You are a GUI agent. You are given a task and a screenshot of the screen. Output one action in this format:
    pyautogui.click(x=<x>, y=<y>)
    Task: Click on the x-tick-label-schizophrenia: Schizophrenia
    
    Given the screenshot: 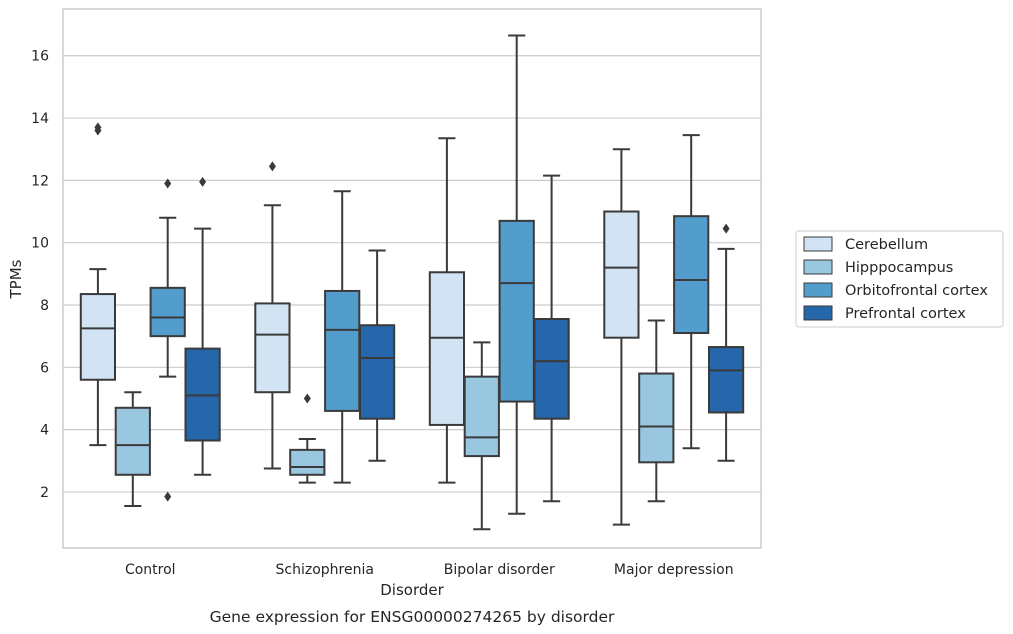 What is the action you would take?
    pyautogui.click(x=325, y=570)
    